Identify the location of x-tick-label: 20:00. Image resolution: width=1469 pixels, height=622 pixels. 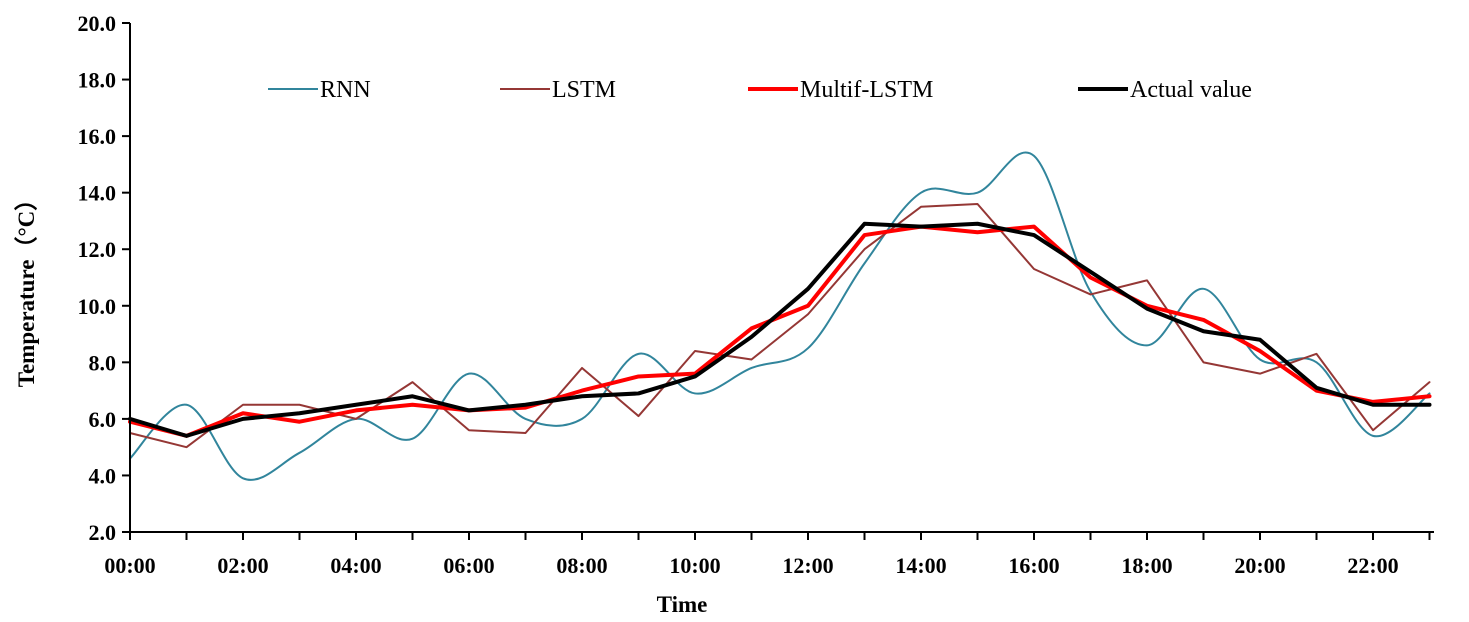
(1259, 565).